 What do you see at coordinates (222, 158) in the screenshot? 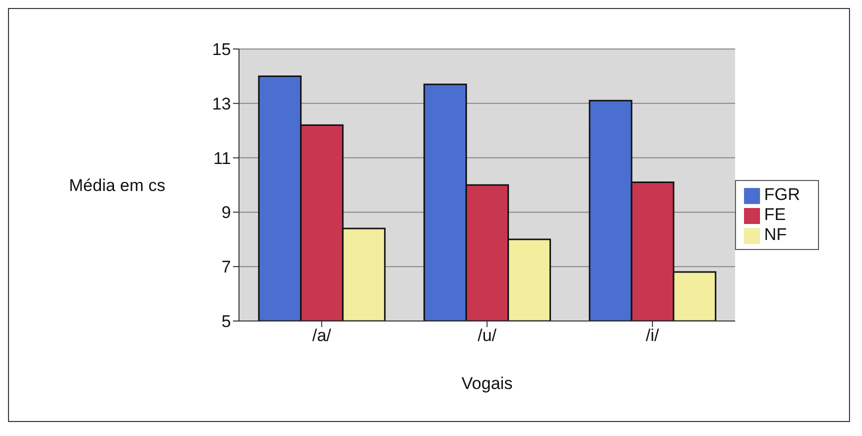
I see `y-tick-label: 11` at bounding box center [222, 158].